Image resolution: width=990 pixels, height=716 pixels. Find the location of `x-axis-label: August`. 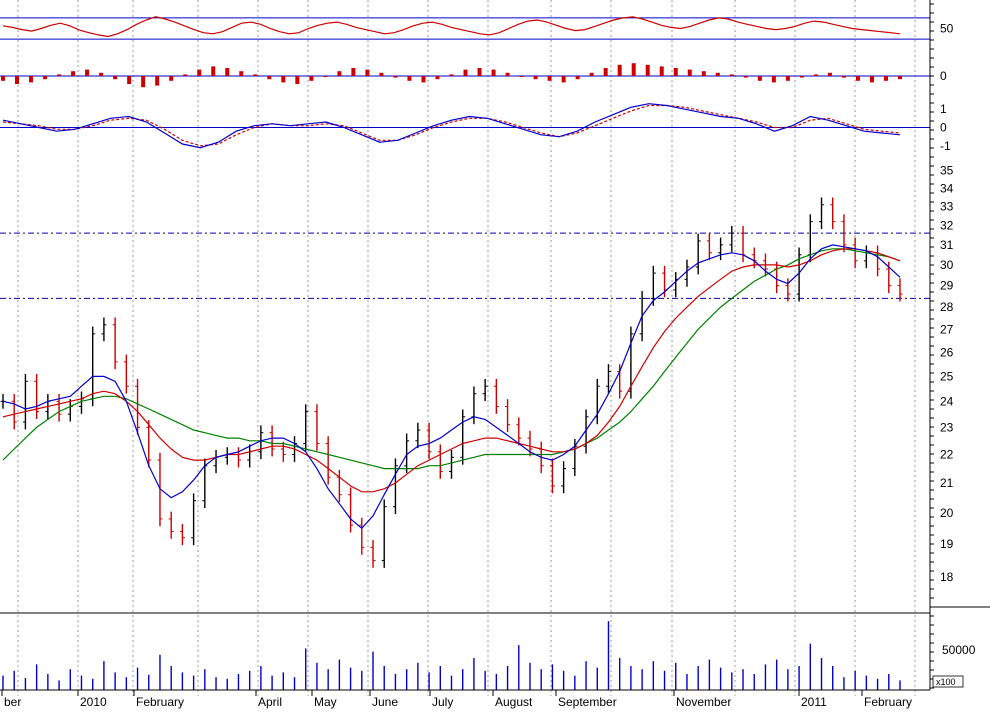

x-axis-label: August is located at coordinates (514, 702).